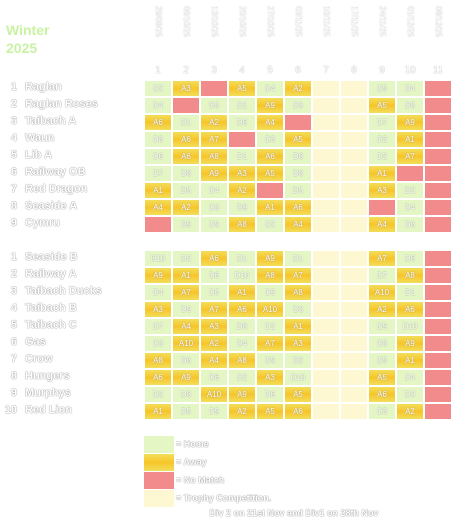 Image resolution: width=455 pixels, height=523 pixels. Describe the element at coordinates (354, 21) in the screenshot. I see `week-date: 17/11/25` at that location.